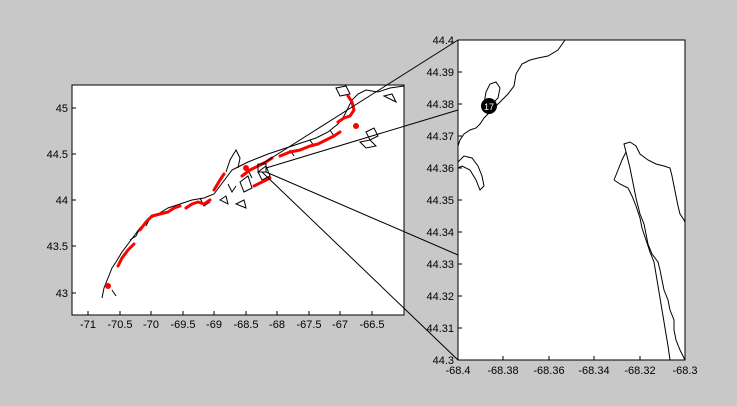 This screenshot has width=737, height=406. Describe the element at coordinates (308, 325) in the screenshot. I see `left-xtick-label: -67.5` at that location.